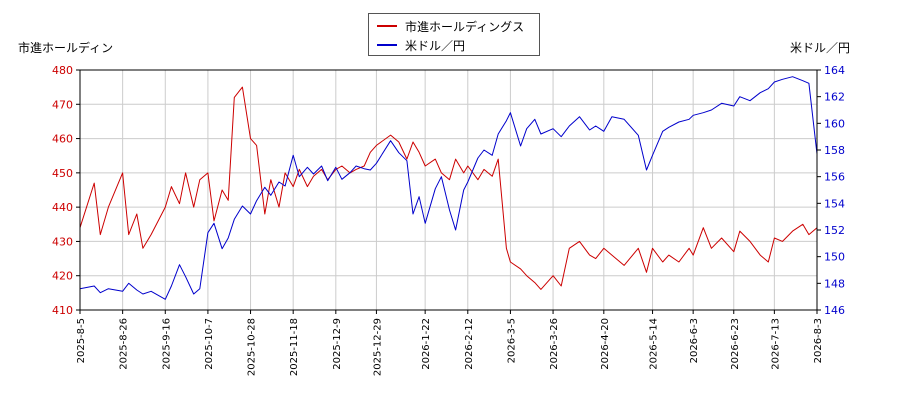  Describe the element at coordinates (377, 347) in the screenshot. I see `x-tick-label: 2025-12-29` at that location.